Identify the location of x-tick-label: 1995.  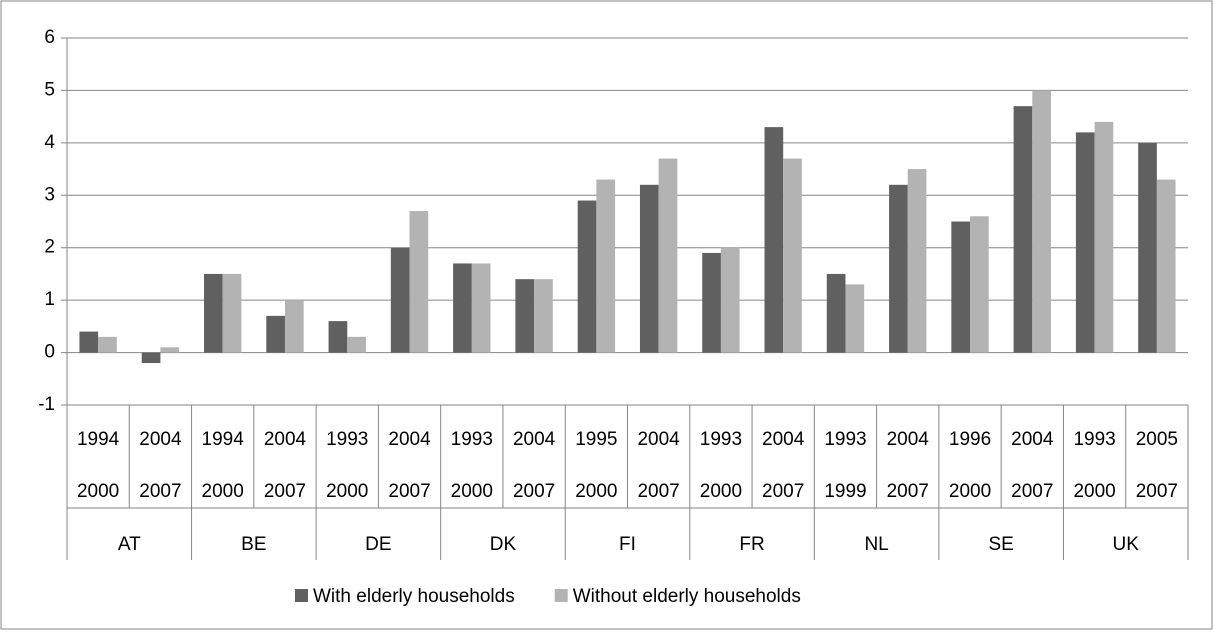
(596, 439).